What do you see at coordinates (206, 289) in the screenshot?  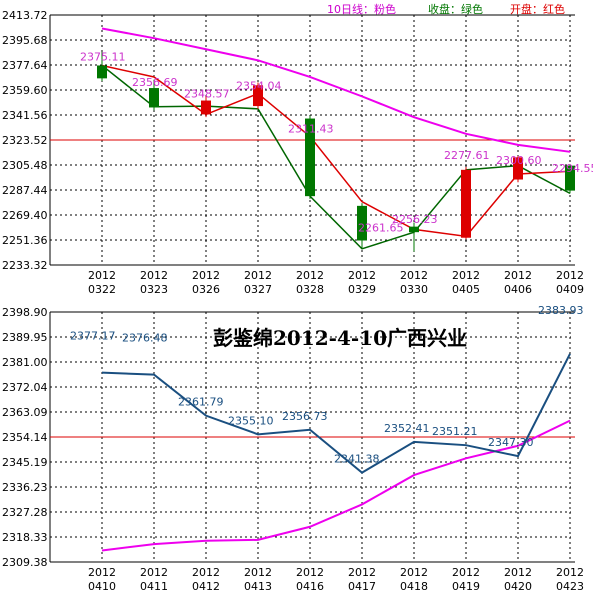 I see `top-xtick-label-date: 0326` at bounding box center [206, 289].